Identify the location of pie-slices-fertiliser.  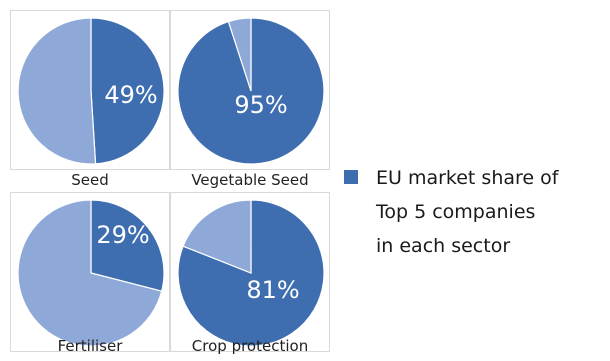
(91, 273).